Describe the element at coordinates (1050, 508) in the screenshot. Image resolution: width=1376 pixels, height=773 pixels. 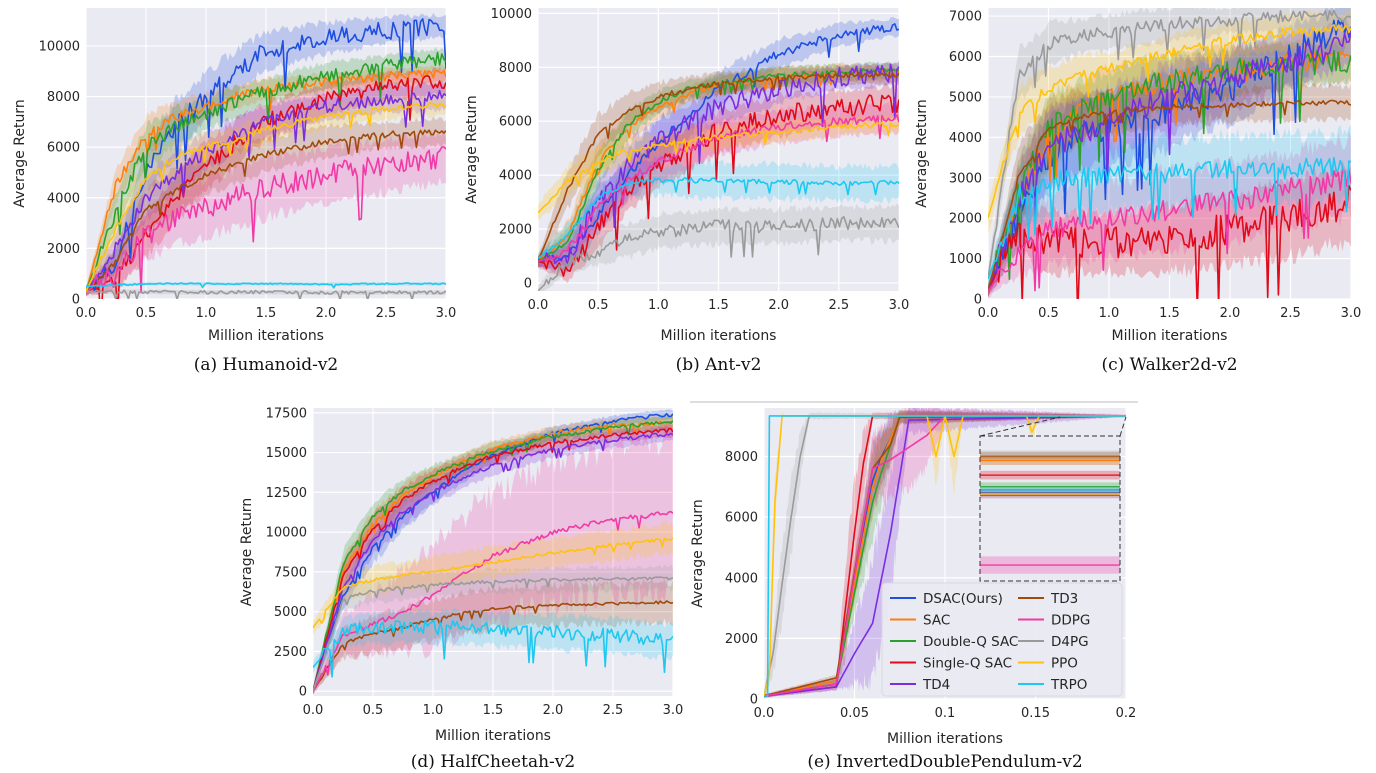
I see `inset-frame` at that location.